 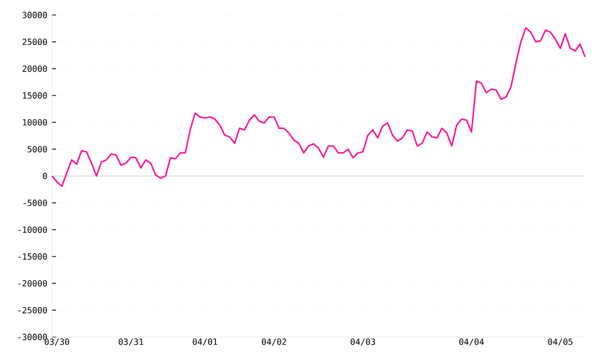 What do you see at coordinates (35, 122) in the screenshot?
I see `y-tick-label: 10000` at bounding box center [35, 122].